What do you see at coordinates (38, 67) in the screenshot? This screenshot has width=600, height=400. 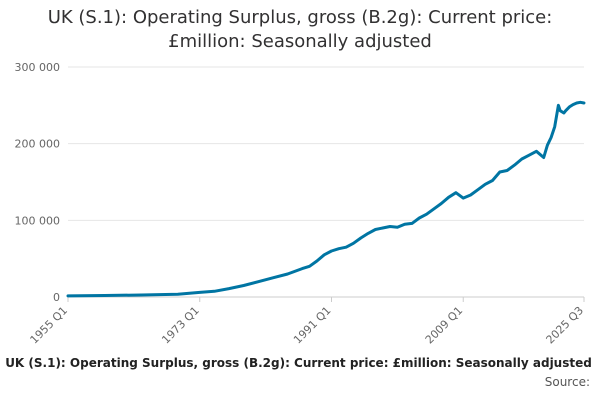 I see `y-tick-label: 300 000` at bounding box center [38, 67].